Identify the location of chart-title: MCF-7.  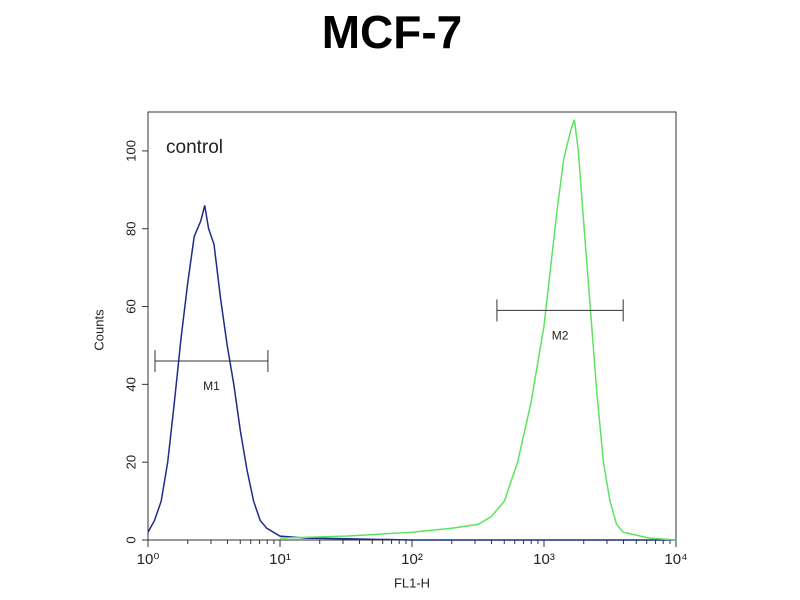
(392, 32).